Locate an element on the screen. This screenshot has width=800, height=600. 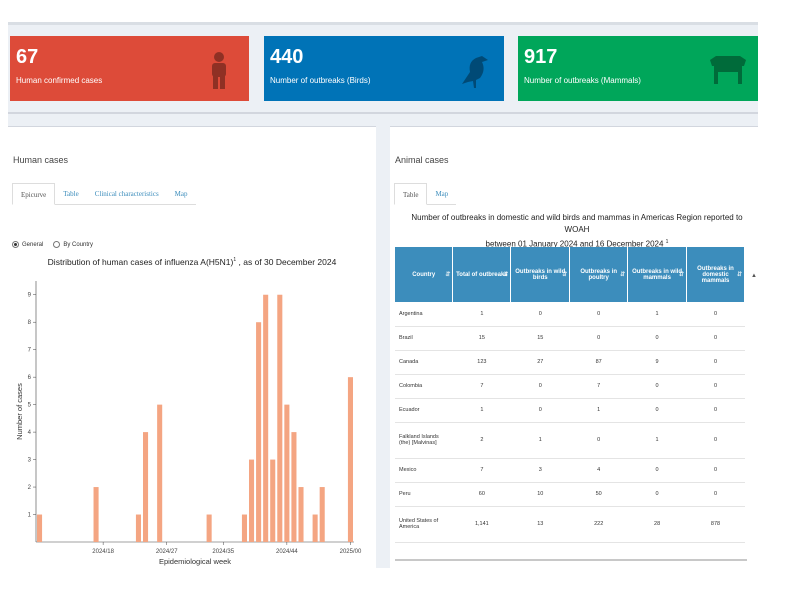
infobox-label: Number of outbreaks (Birds) is located at coordinates (320, 80).